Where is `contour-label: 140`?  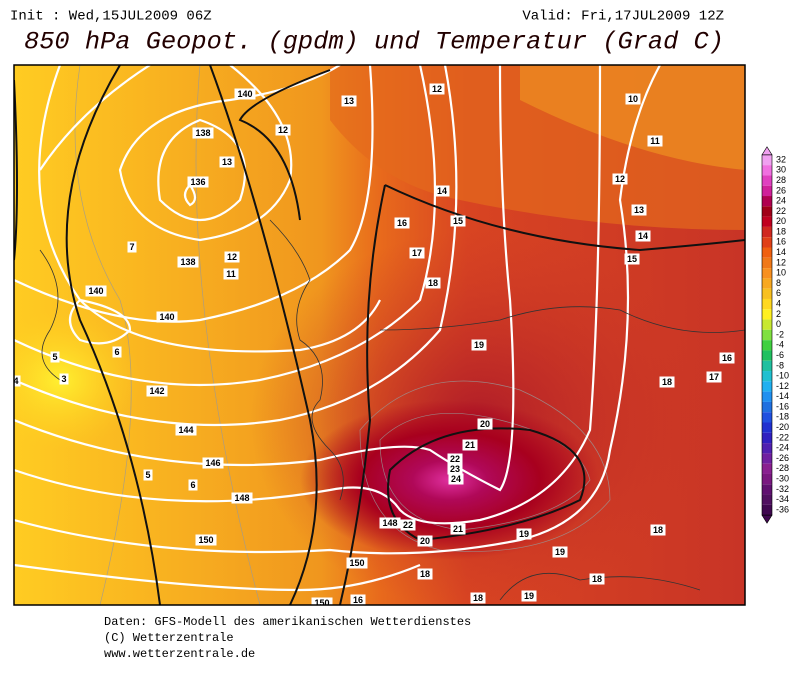
contour-label: 140 is located at coordinates (166, 317).